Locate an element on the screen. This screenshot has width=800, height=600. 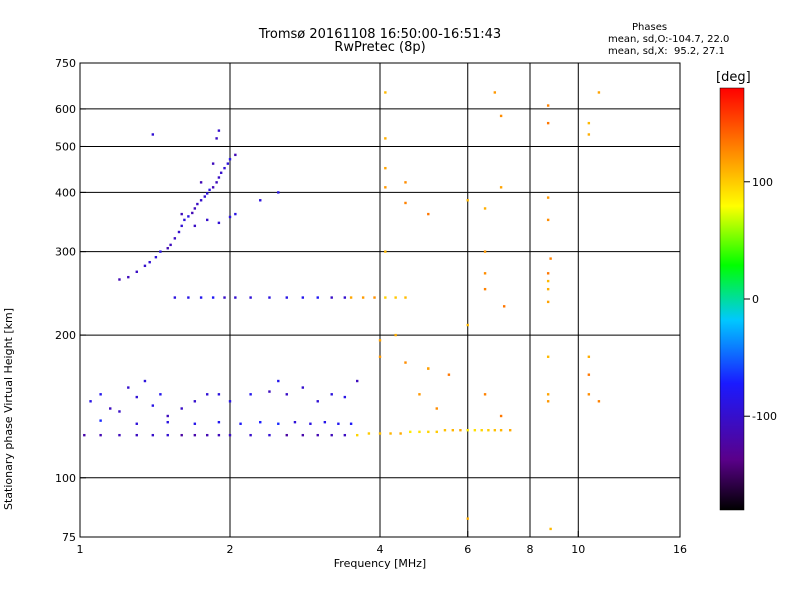
chart-title: Tromsø 20161108 16:50:00-16:51:43 is located at coordinates (380, 34).